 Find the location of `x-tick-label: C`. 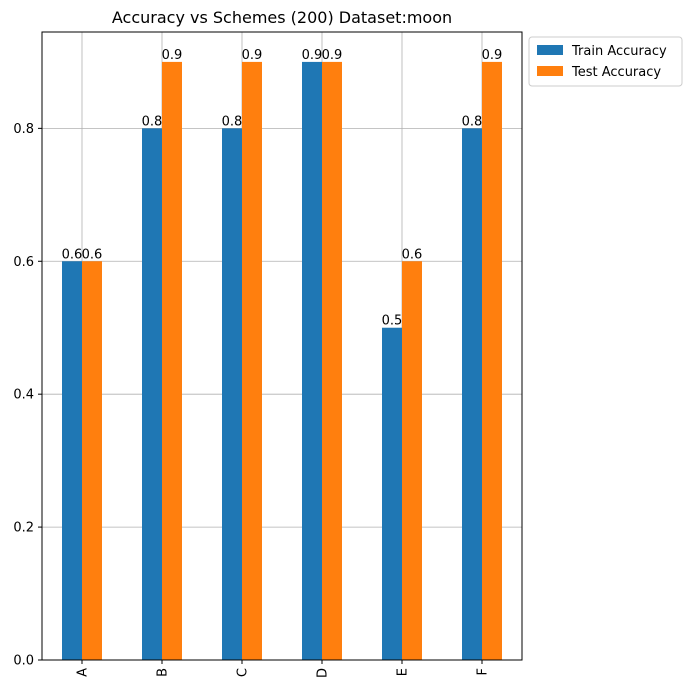

x-tick-label: C is located at coordinates (243, 672).